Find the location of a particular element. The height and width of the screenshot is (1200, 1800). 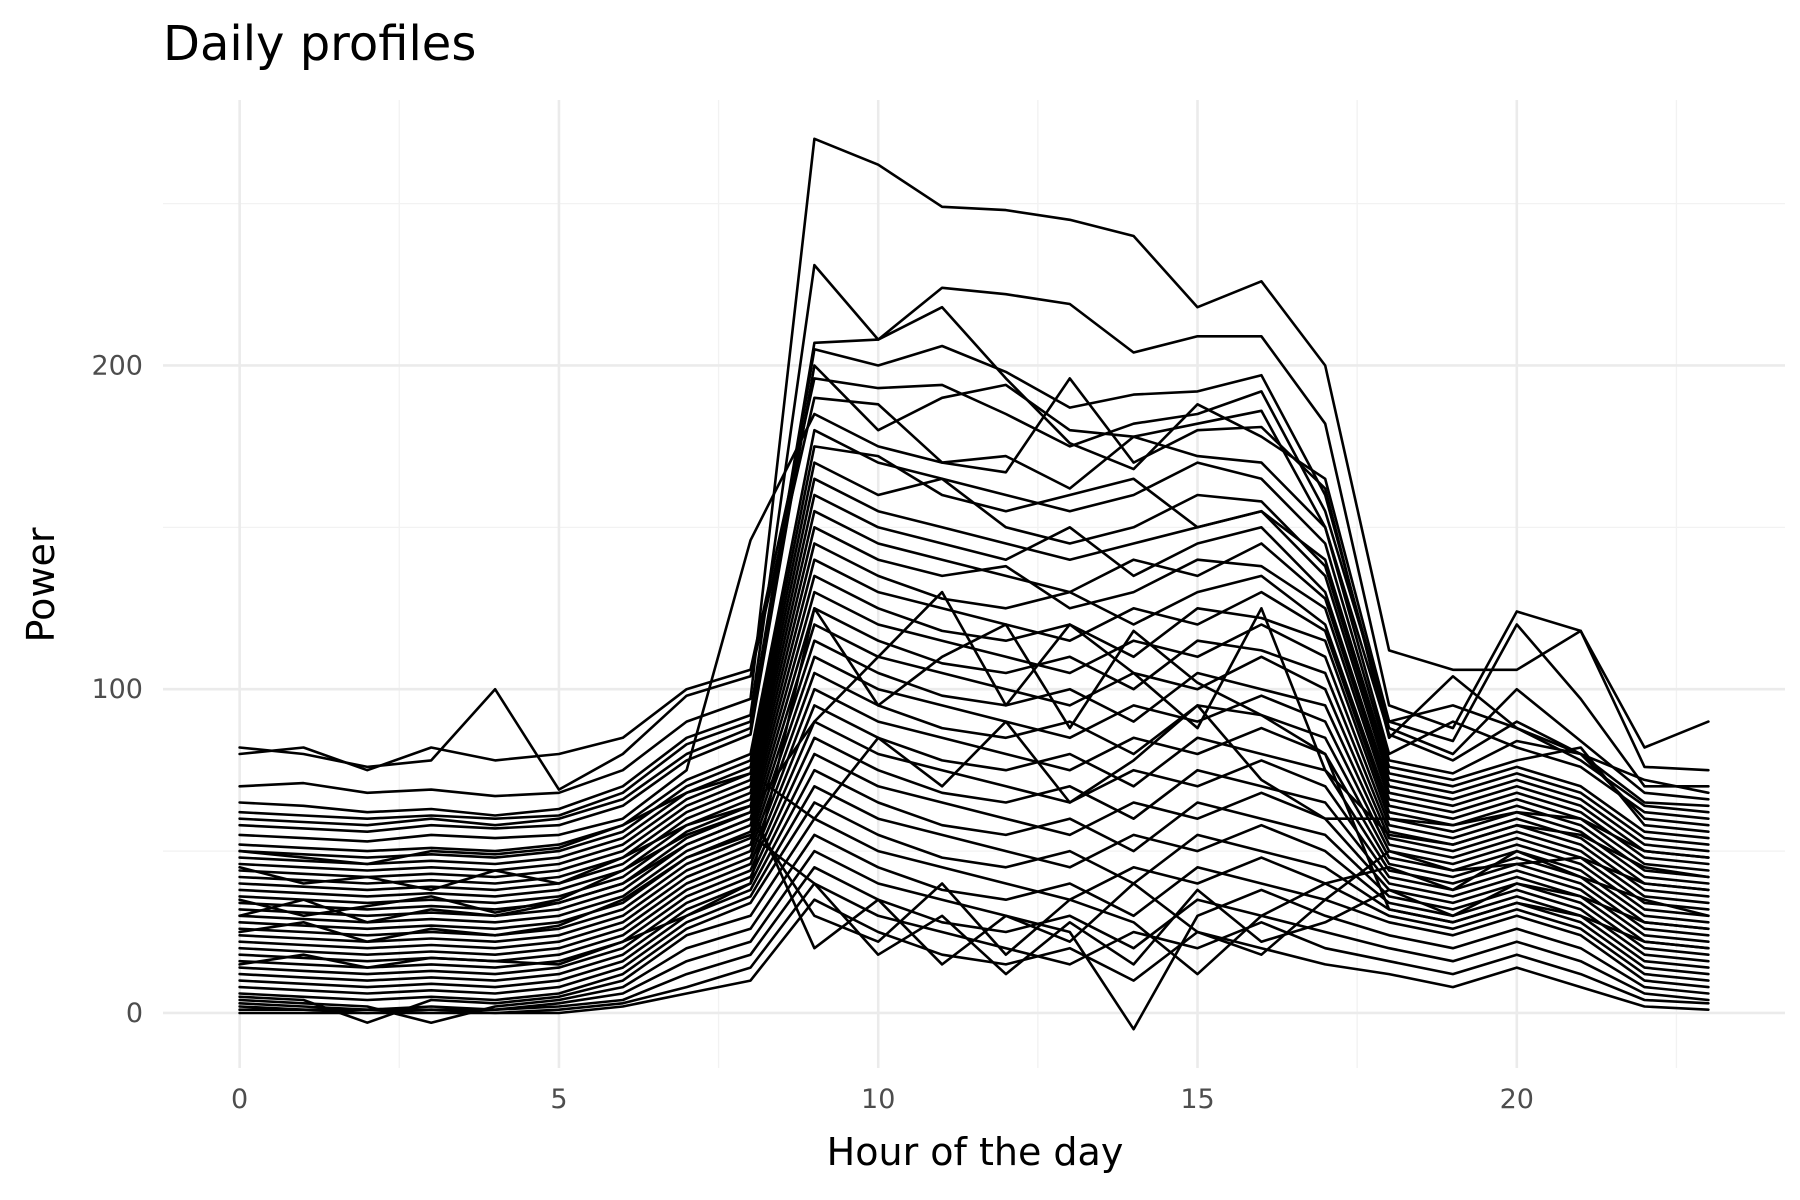

y-tick-label: 0 is located at coordinates (134, 1013).